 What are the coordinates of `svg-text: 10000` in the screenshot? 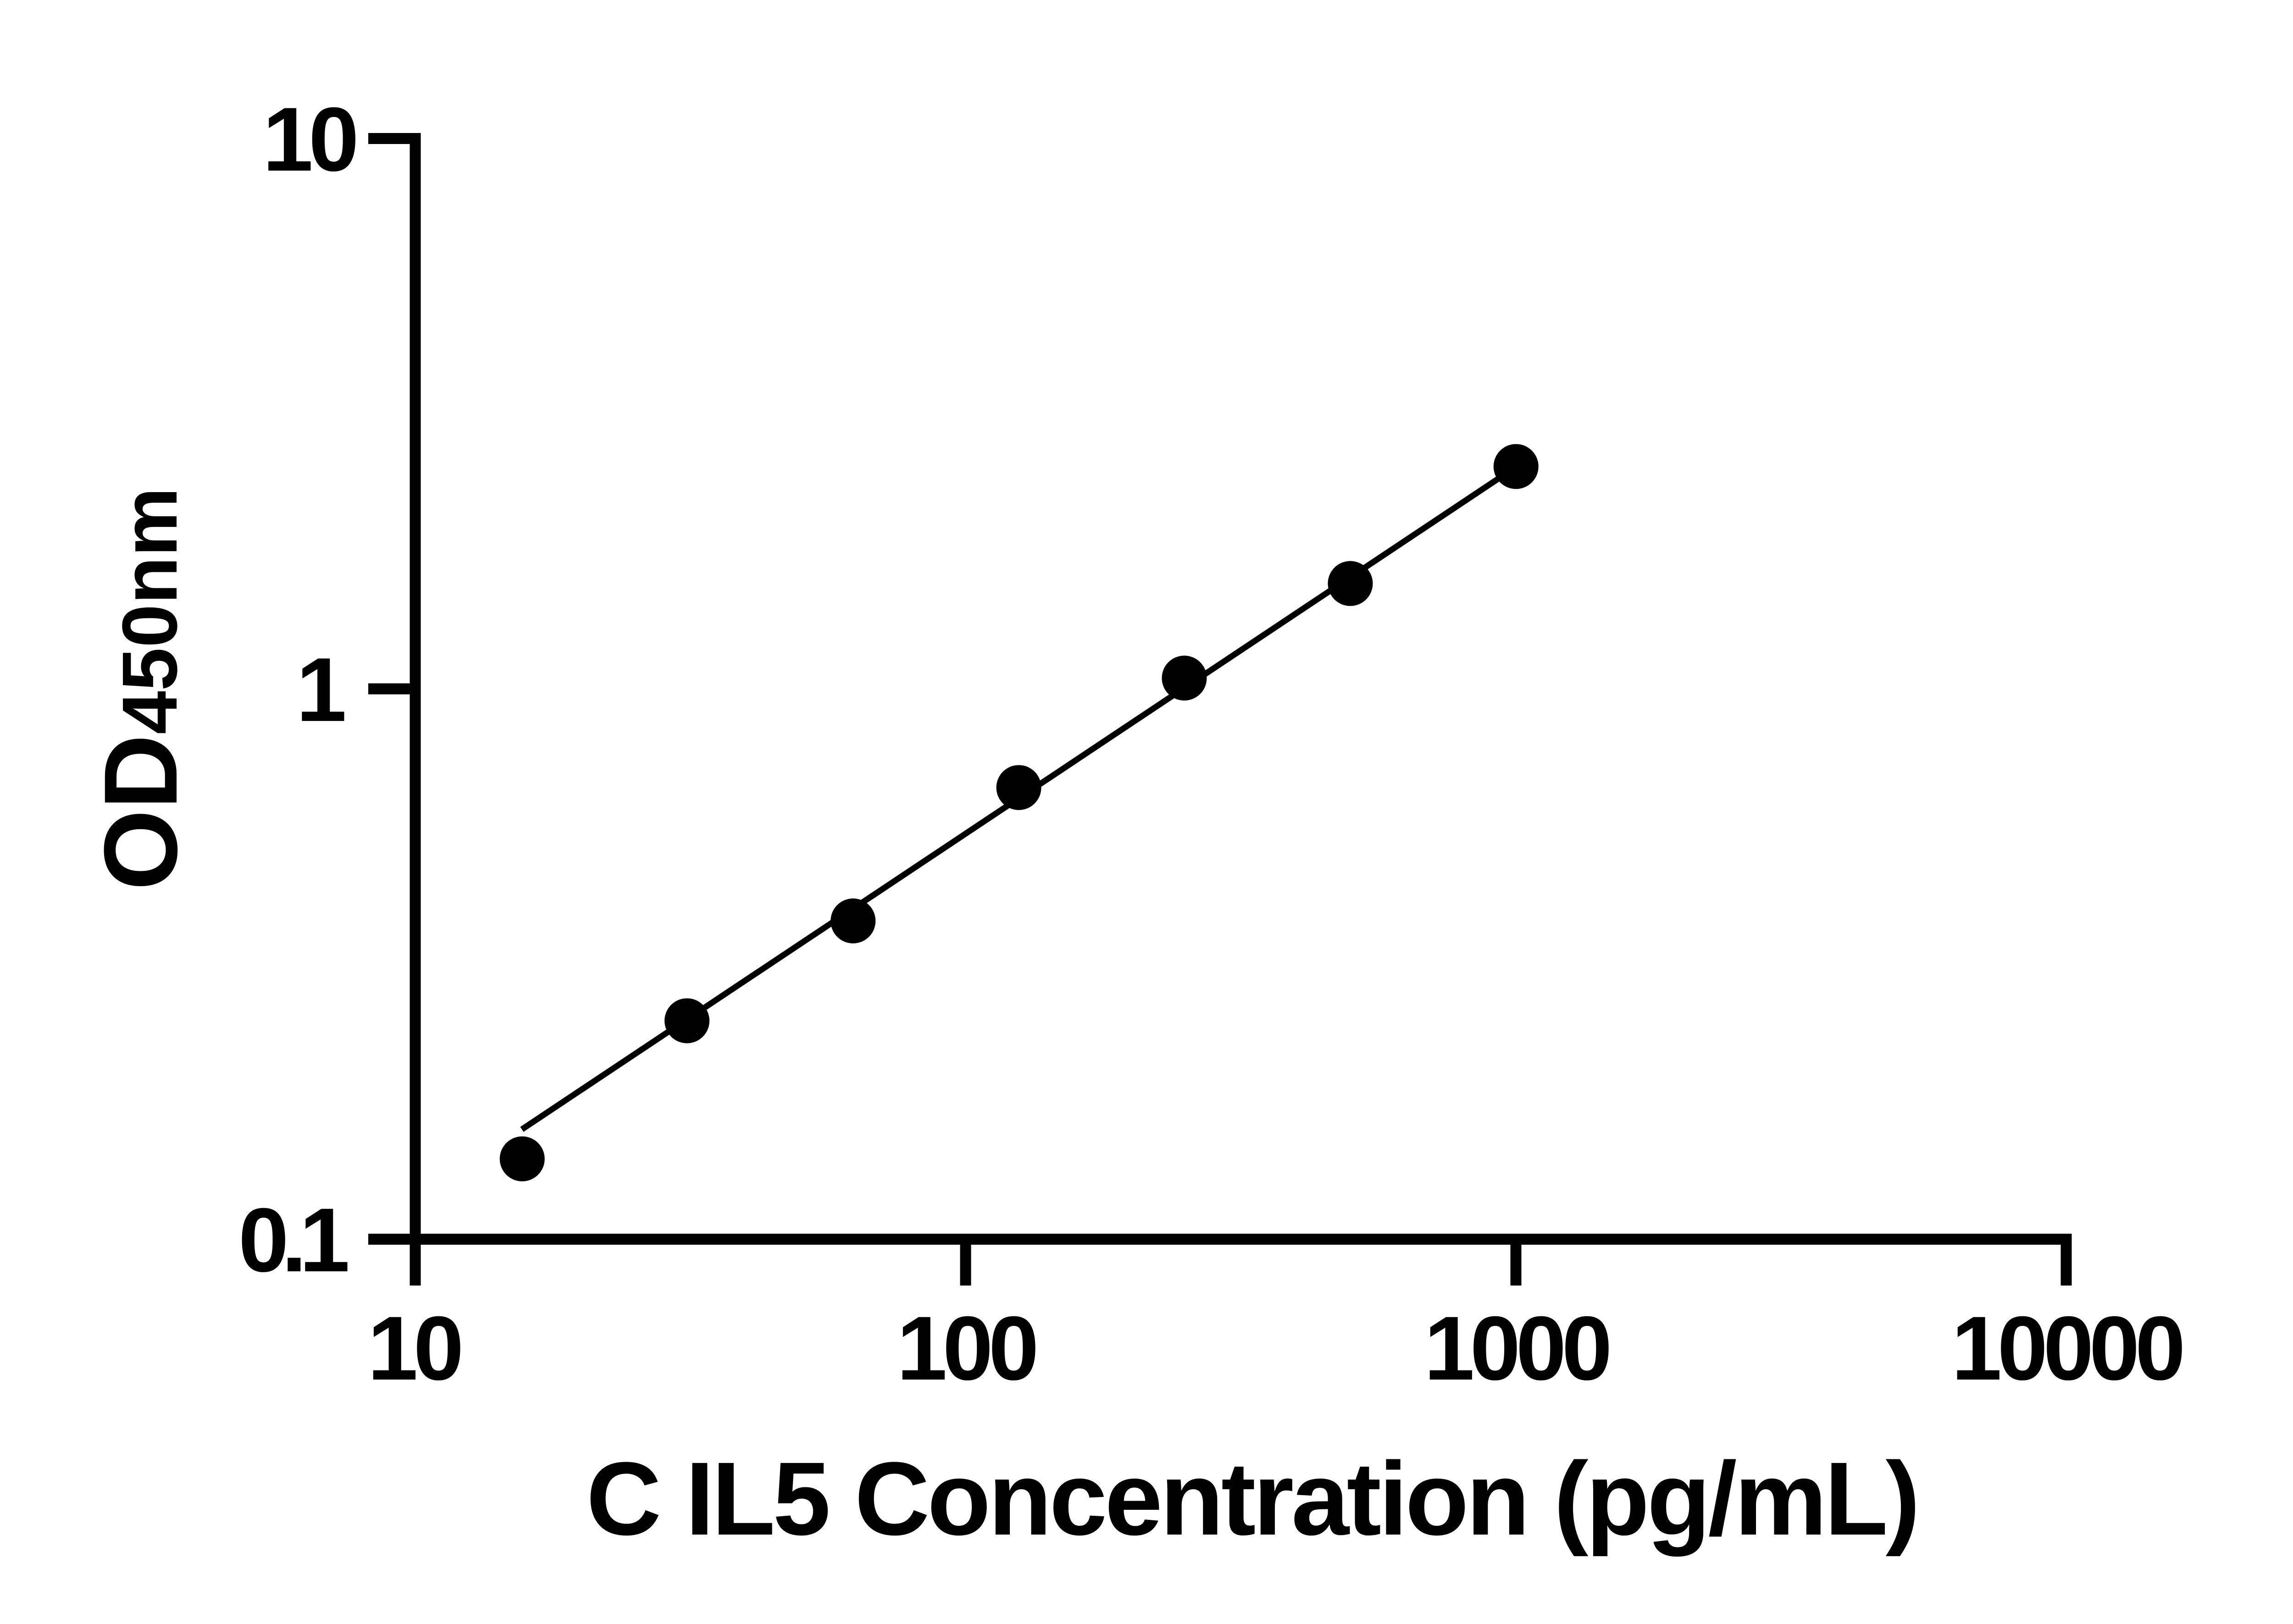 It's located at (2066, 1348).